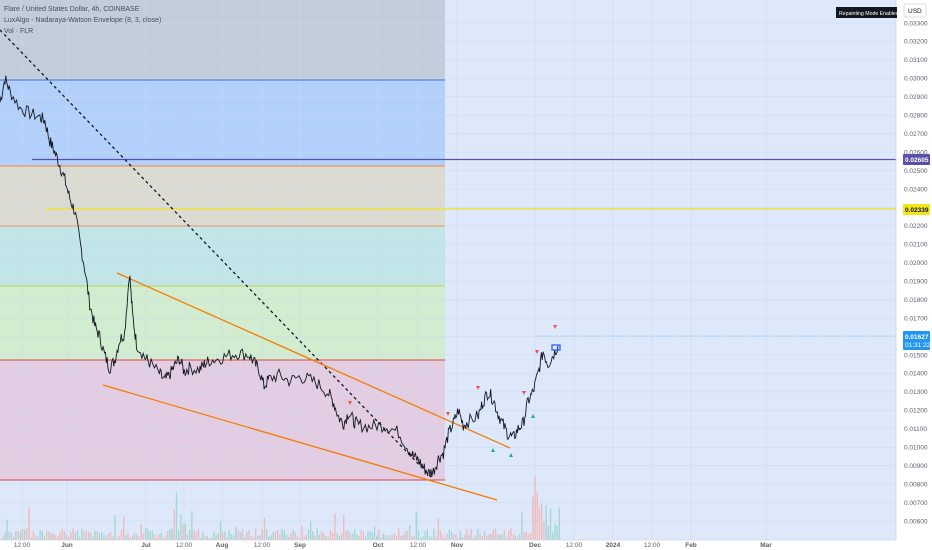  I want to click on currency-button: USD, so click(915, 10).